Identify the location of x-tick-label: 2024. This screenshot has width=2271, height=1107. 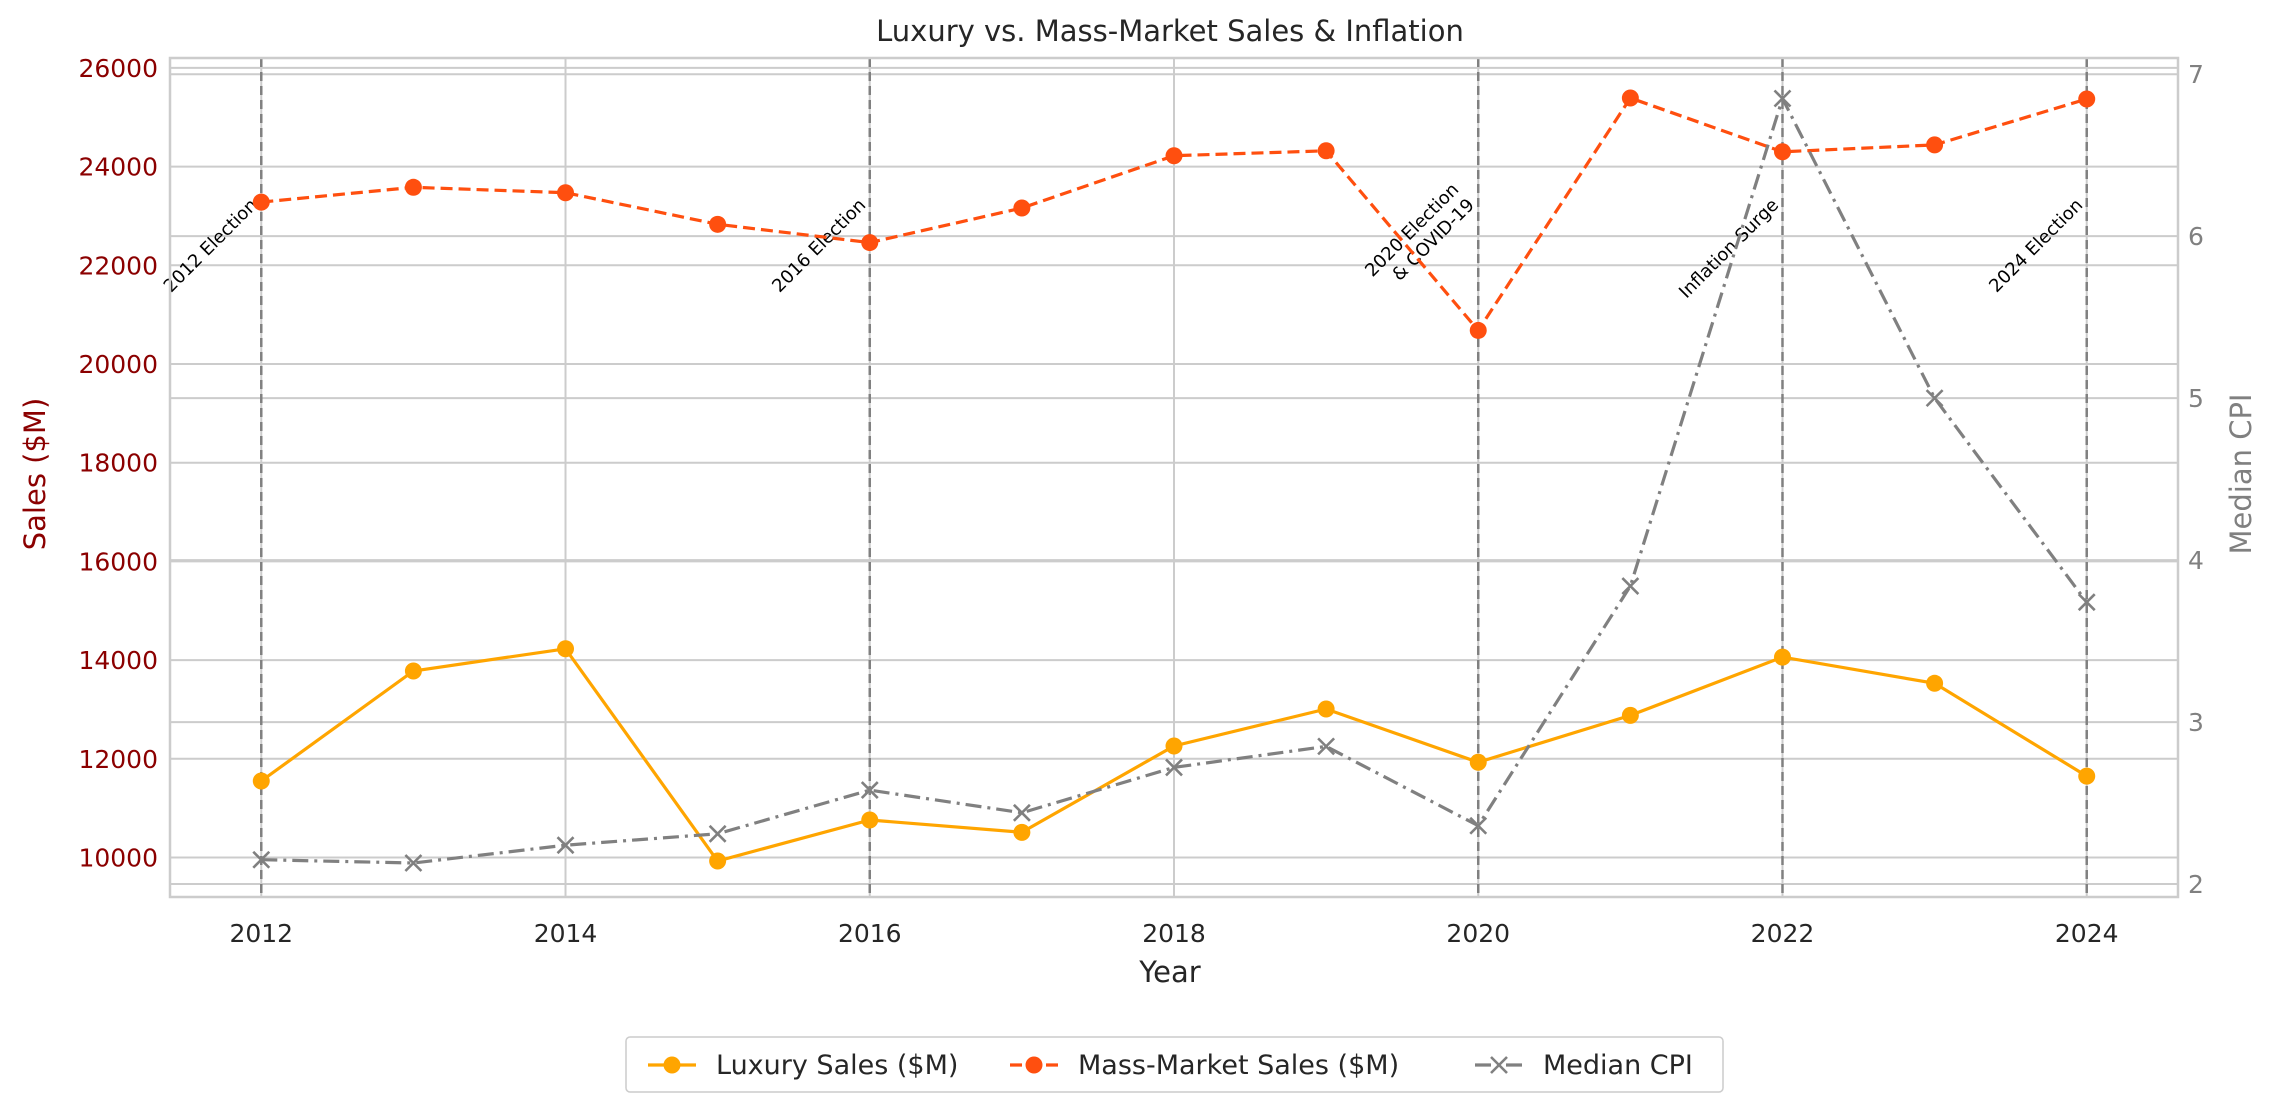
(2087, 933).